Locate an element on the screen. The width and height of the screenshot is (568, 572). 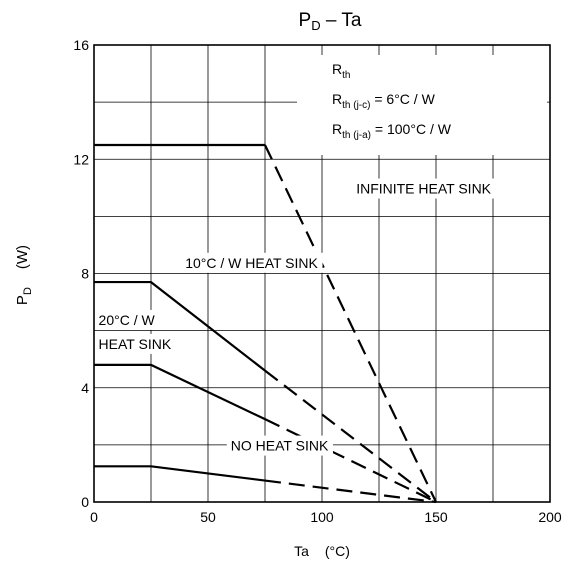
series-label: HEAT SINK is located at coordinates (135, 344).